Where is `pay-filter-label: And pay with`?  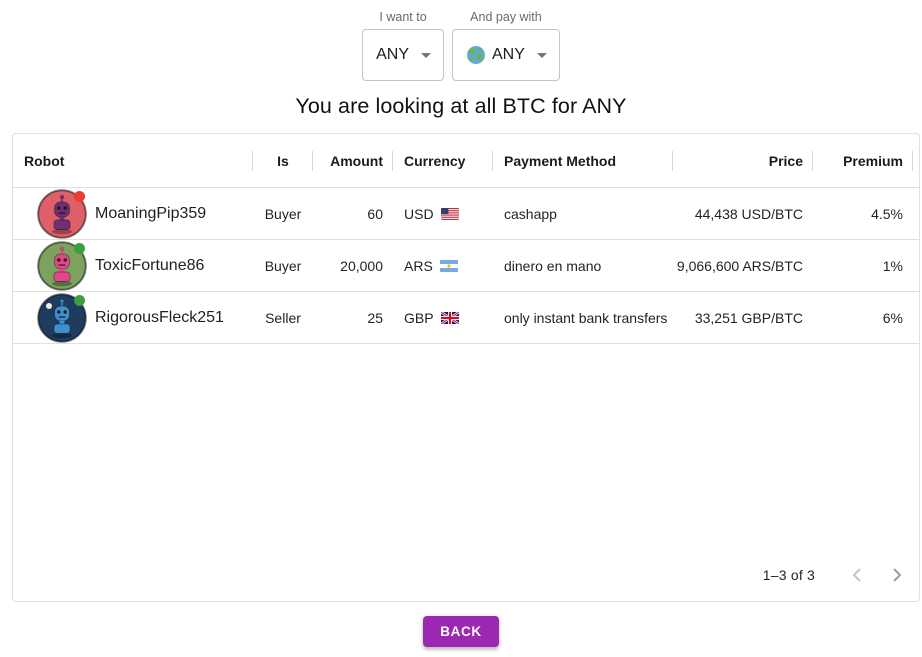 pay-filter-label: And pay with is located at coordinates (506, 17).